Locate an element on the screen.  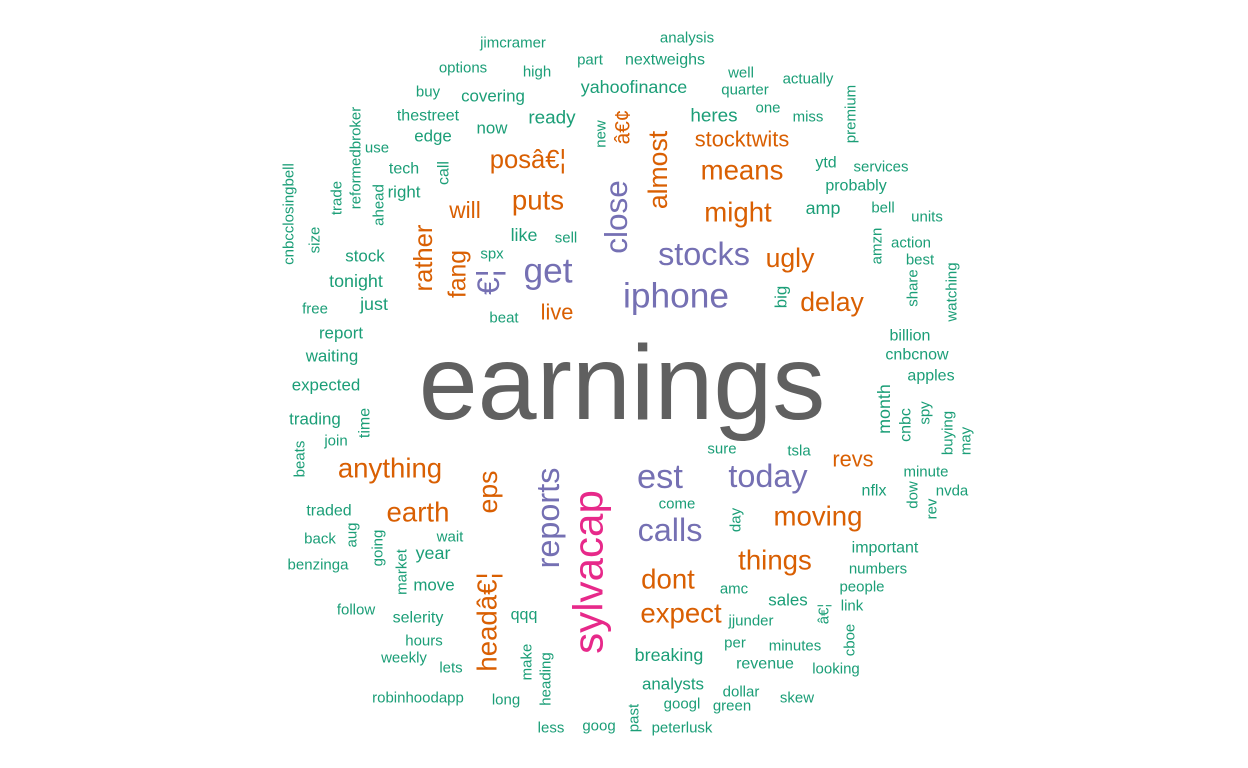
word-89: expected is located at coordinates (326, 385).